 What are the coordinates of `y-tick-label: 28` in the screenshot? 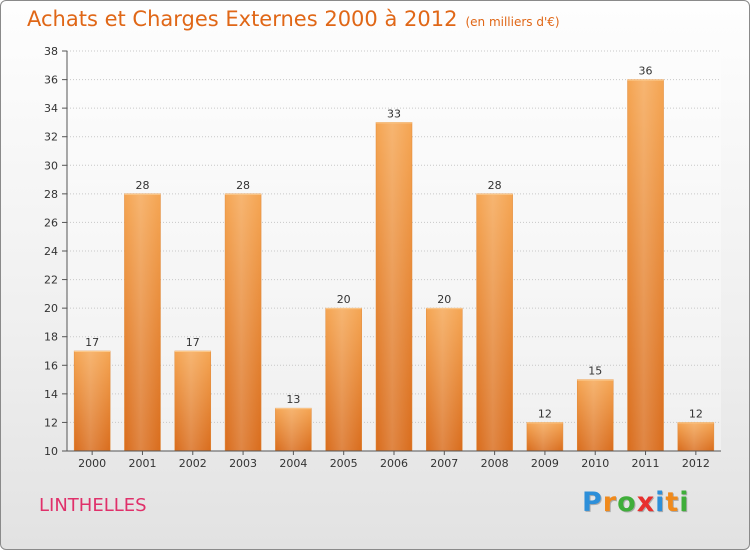 It's located at (51, 194).